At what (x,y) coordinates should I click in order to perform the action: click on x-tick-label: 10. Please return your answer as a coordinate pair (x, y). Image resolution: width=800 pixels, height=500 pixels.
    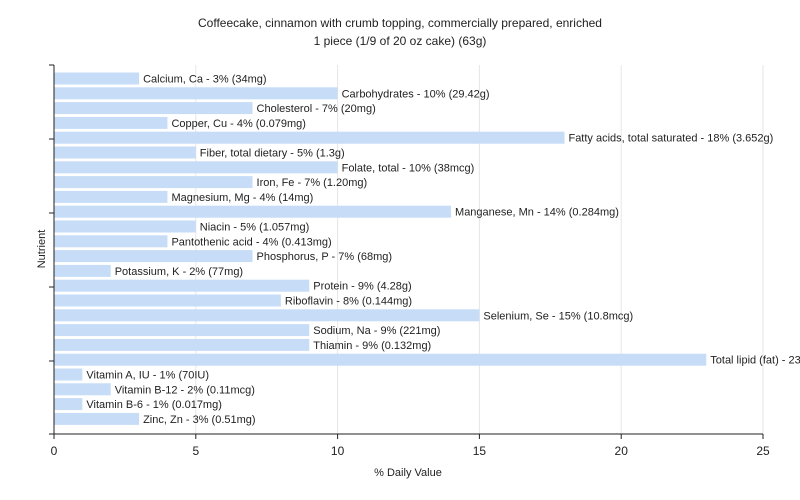
    Looking at the image, I should click on (338, 451).